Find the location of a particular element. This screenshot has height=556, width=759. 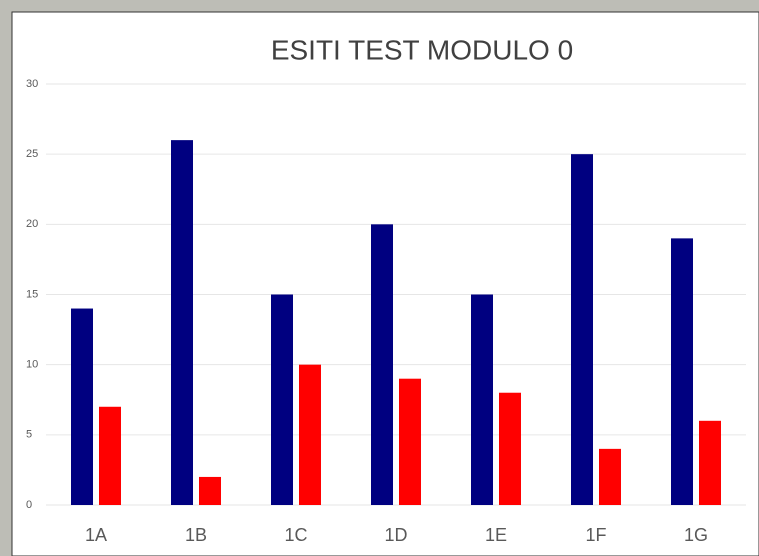

y-tick-label: 0 is located at coordinates (29, 505).